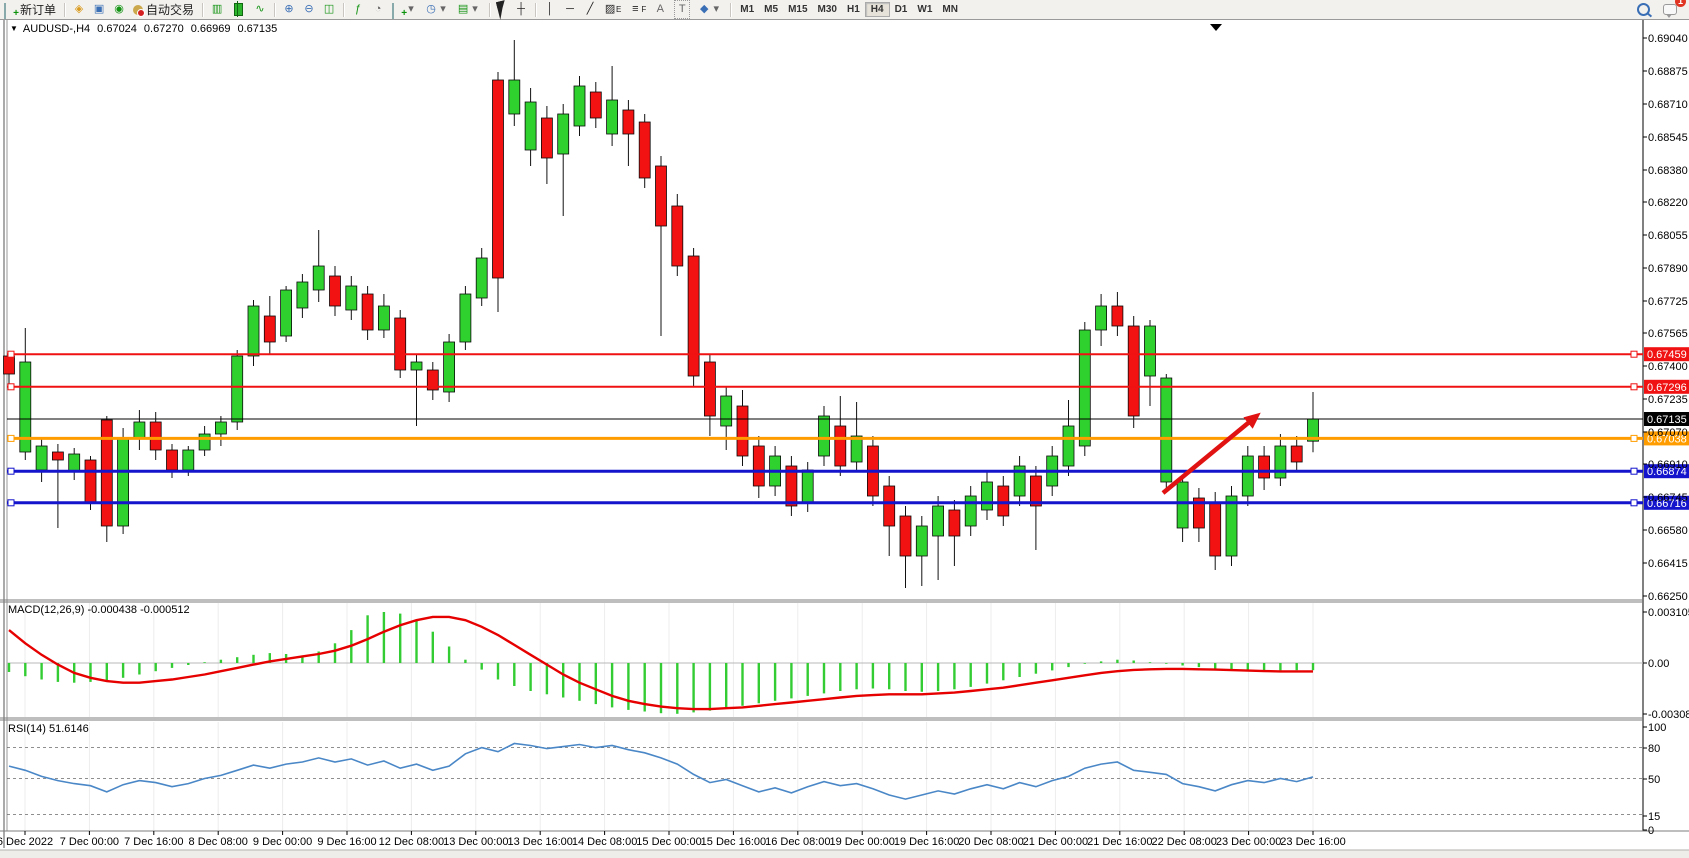 The height and width of the screenshot is (858, 1689). What do you see at coordinates (1668, 302) in the screenshot?
I see `svg-text: 0.67725` at bounding box center [1668, 302].